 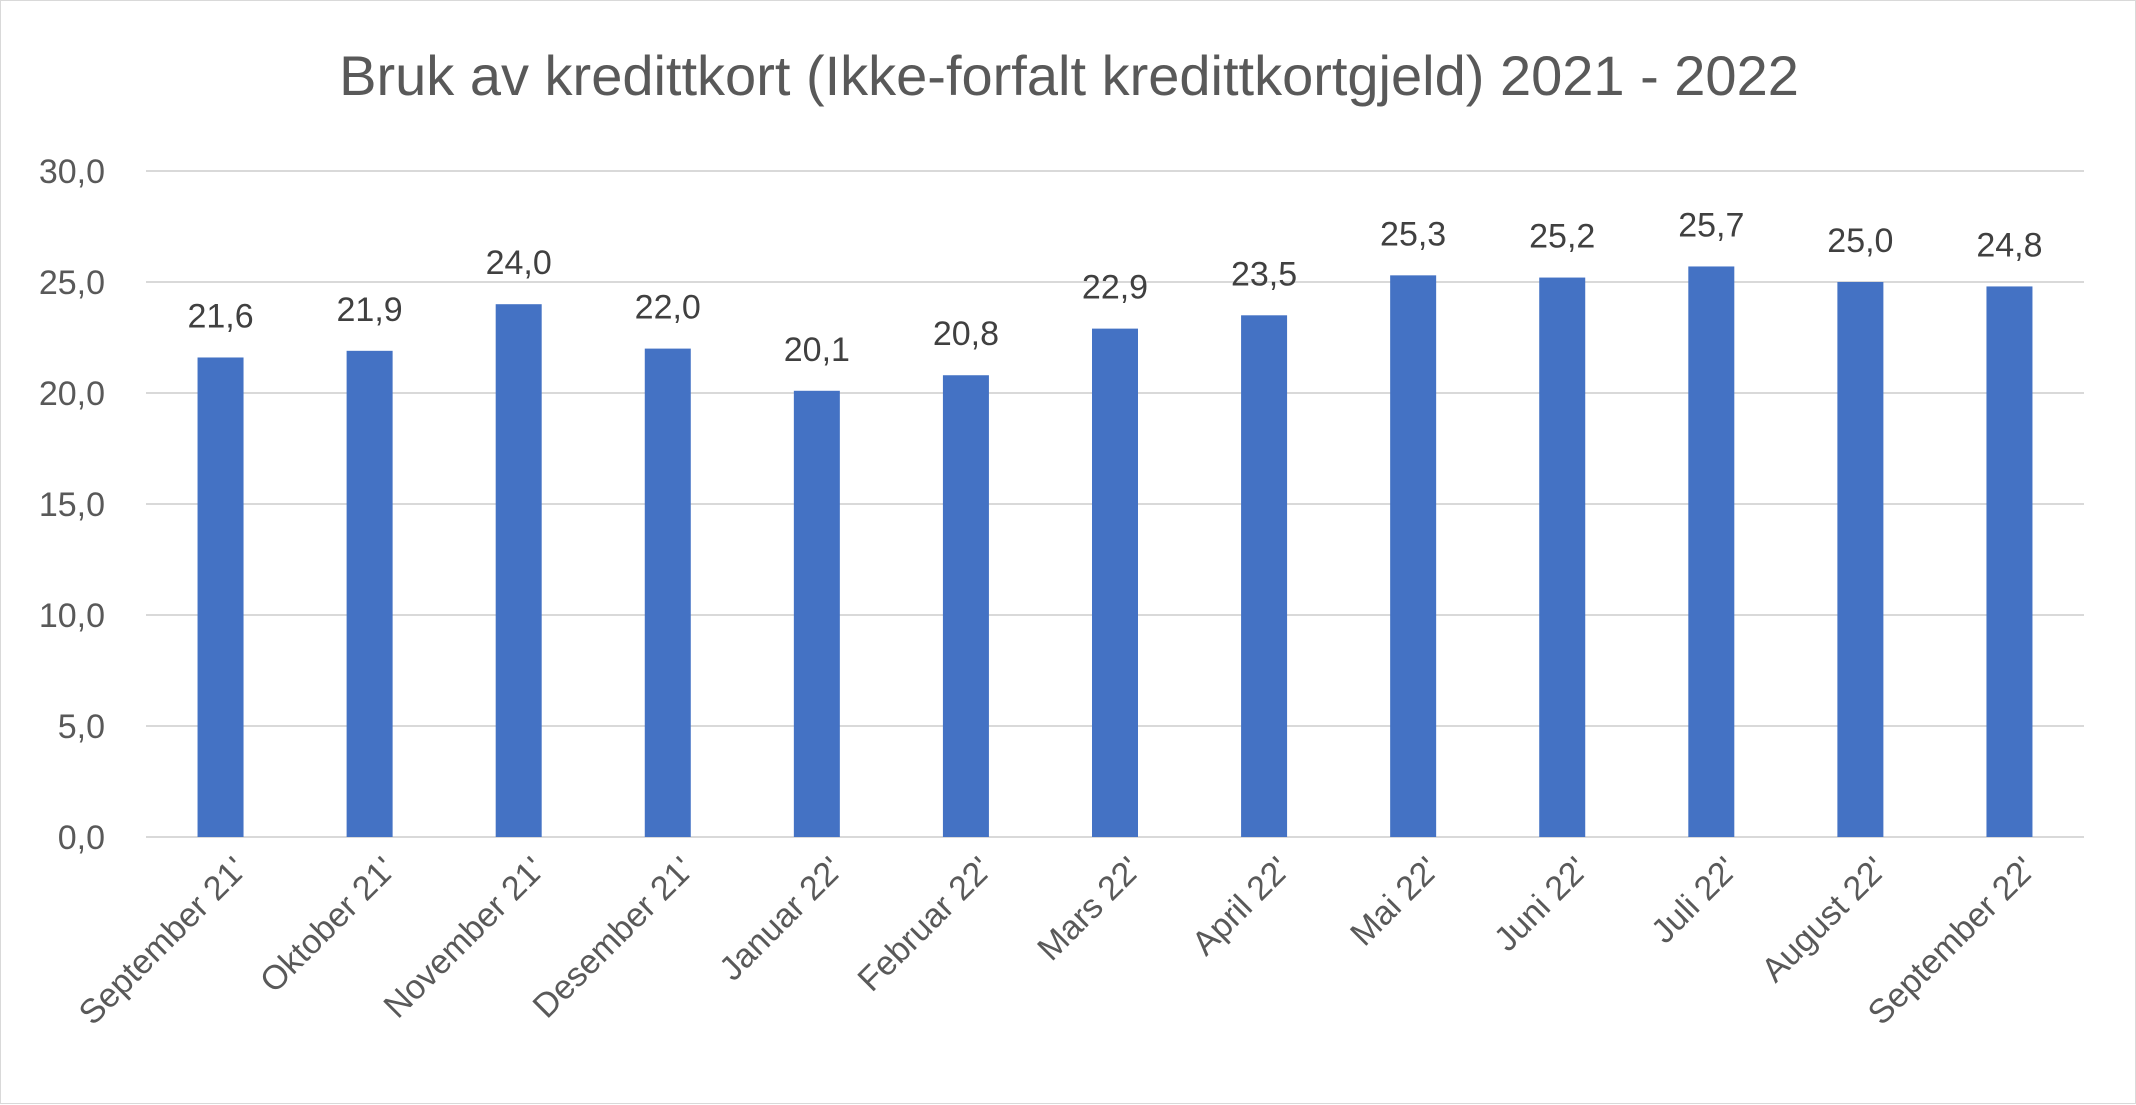 What do you see at coordinates (1824, 920) in the screenshot?
I see `x-tick-label: August 22'` at bounding box center [1824, 920].